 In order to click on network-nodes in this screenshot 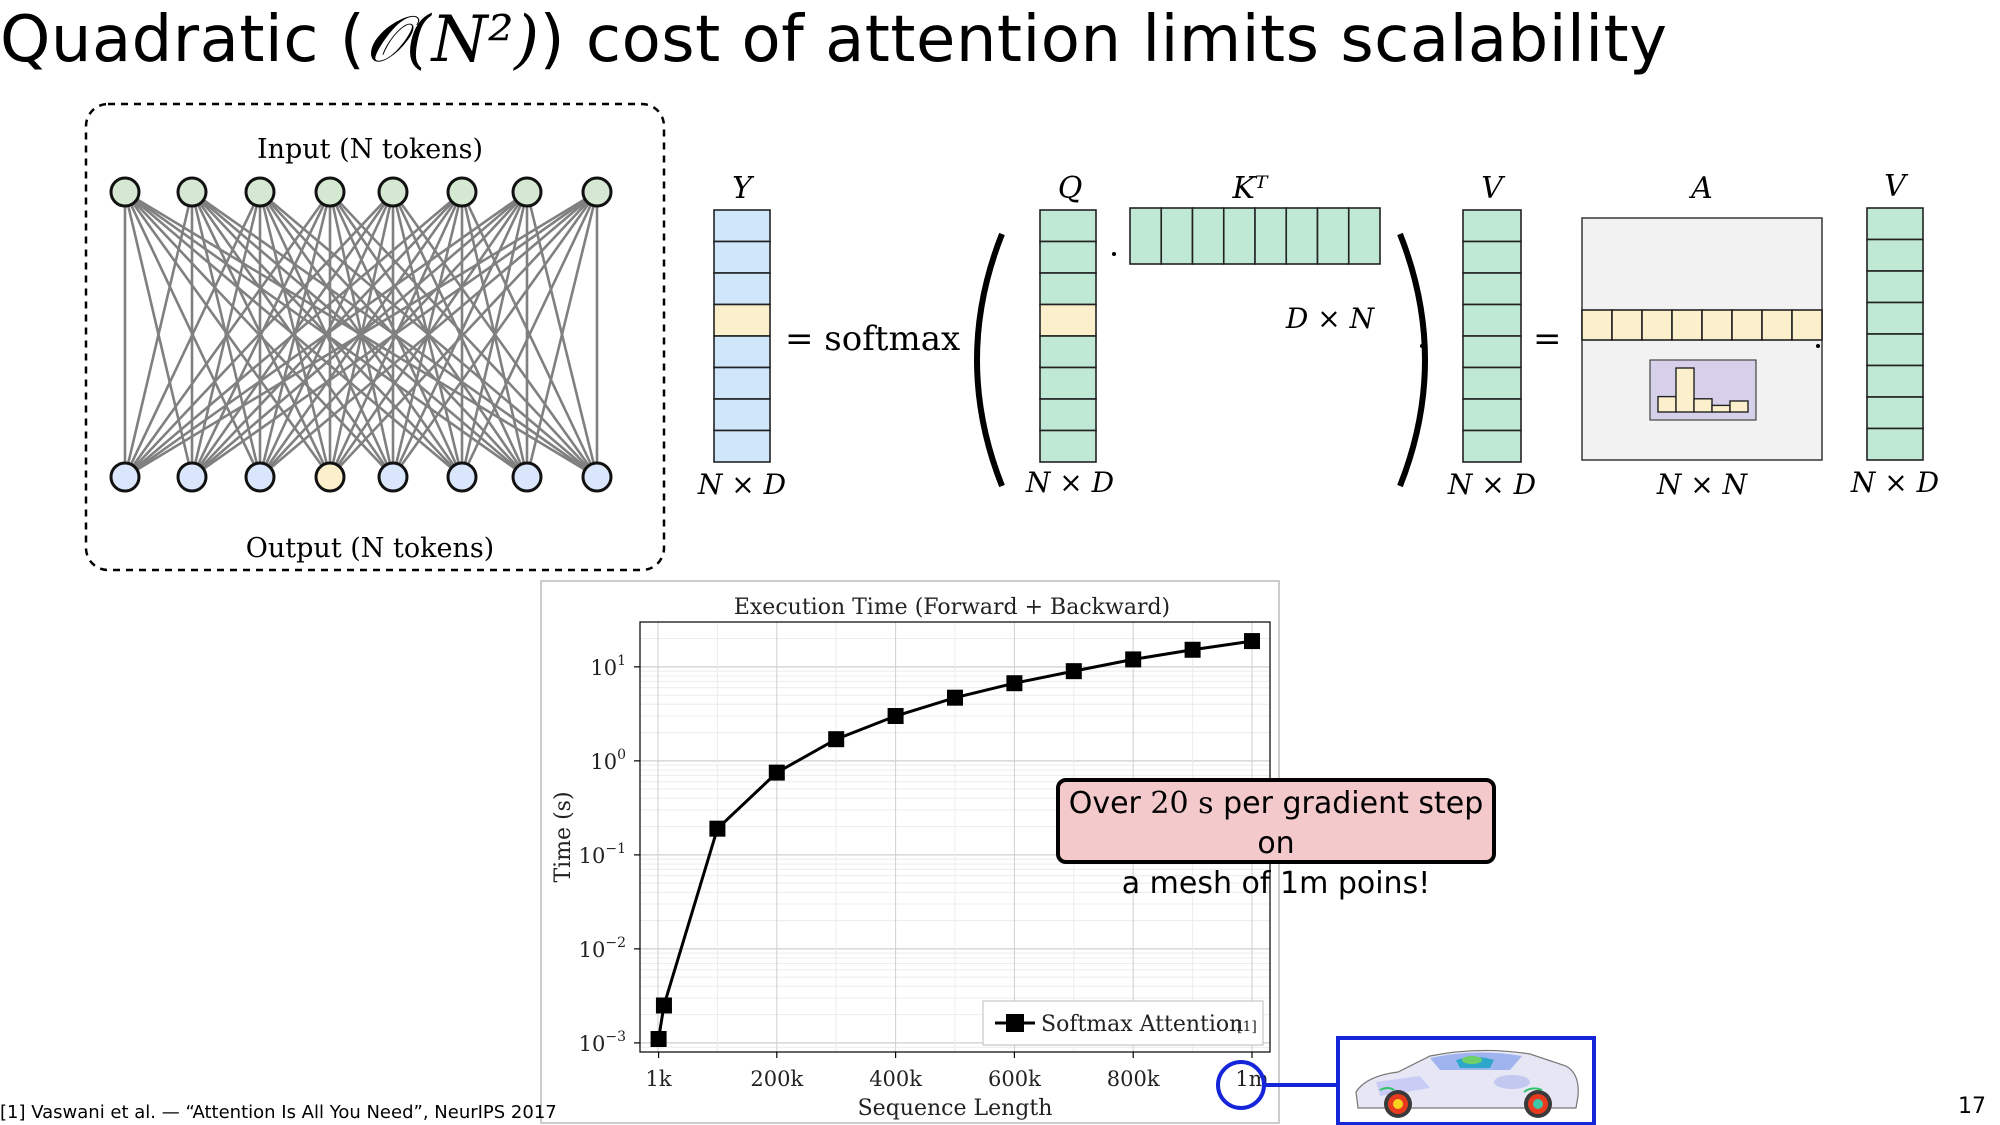, I will do `click(361, 334)`.